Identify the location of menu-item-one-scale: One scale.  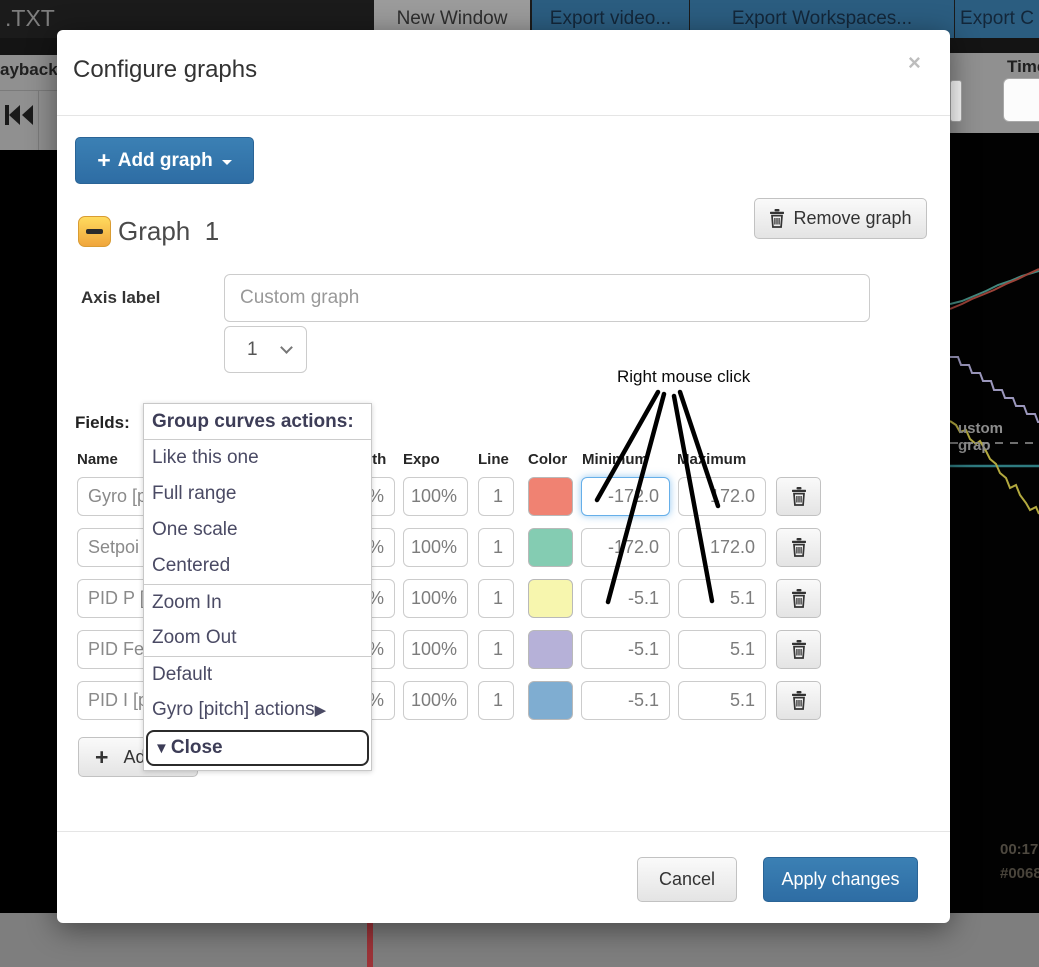
(195, 529).